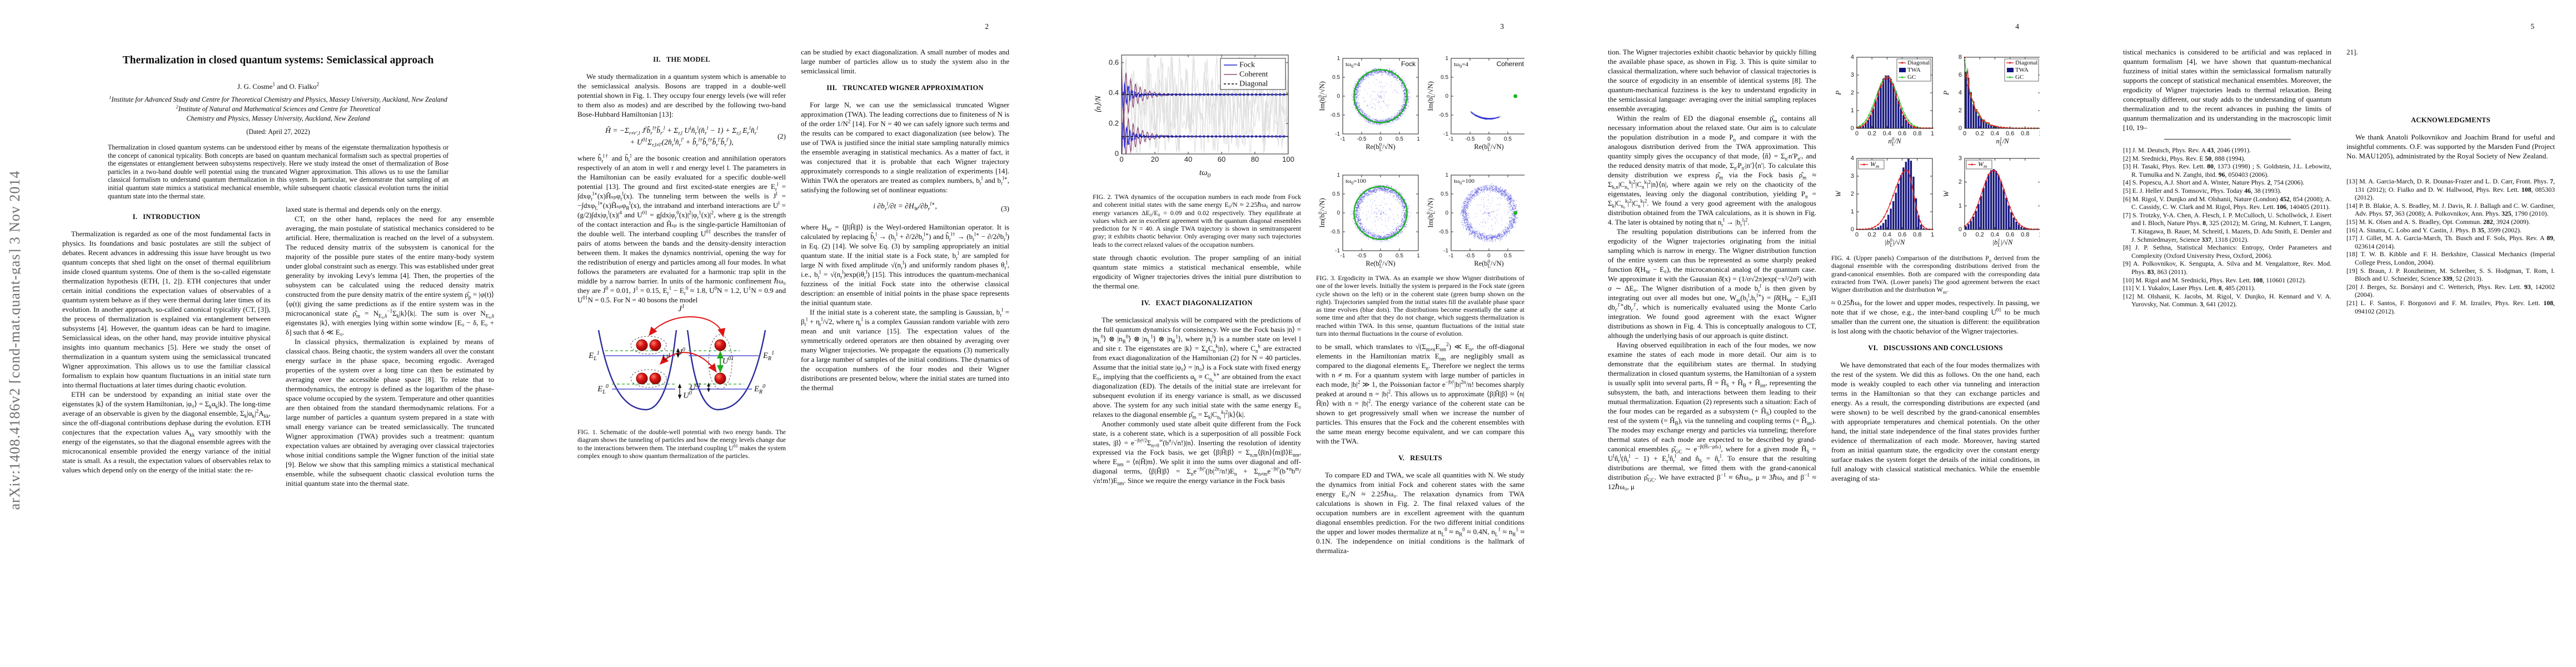  Describe the element at coordinates (726, 370) in the screenshot. I see `potential-right-well` at that location.